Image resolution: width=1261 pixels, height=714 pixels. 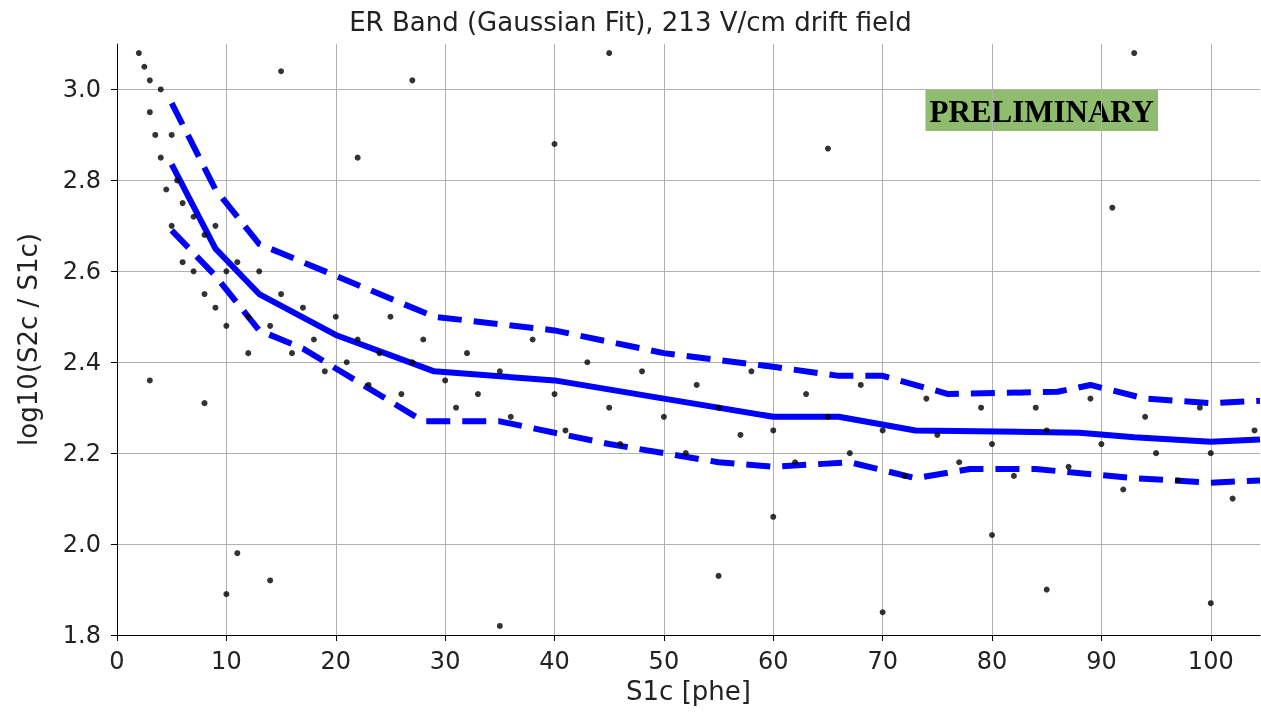 What do you see at coordinates (773, 661) in the screenshot?
I see `x-tick-label: 60` at bounding box center [773, 661].